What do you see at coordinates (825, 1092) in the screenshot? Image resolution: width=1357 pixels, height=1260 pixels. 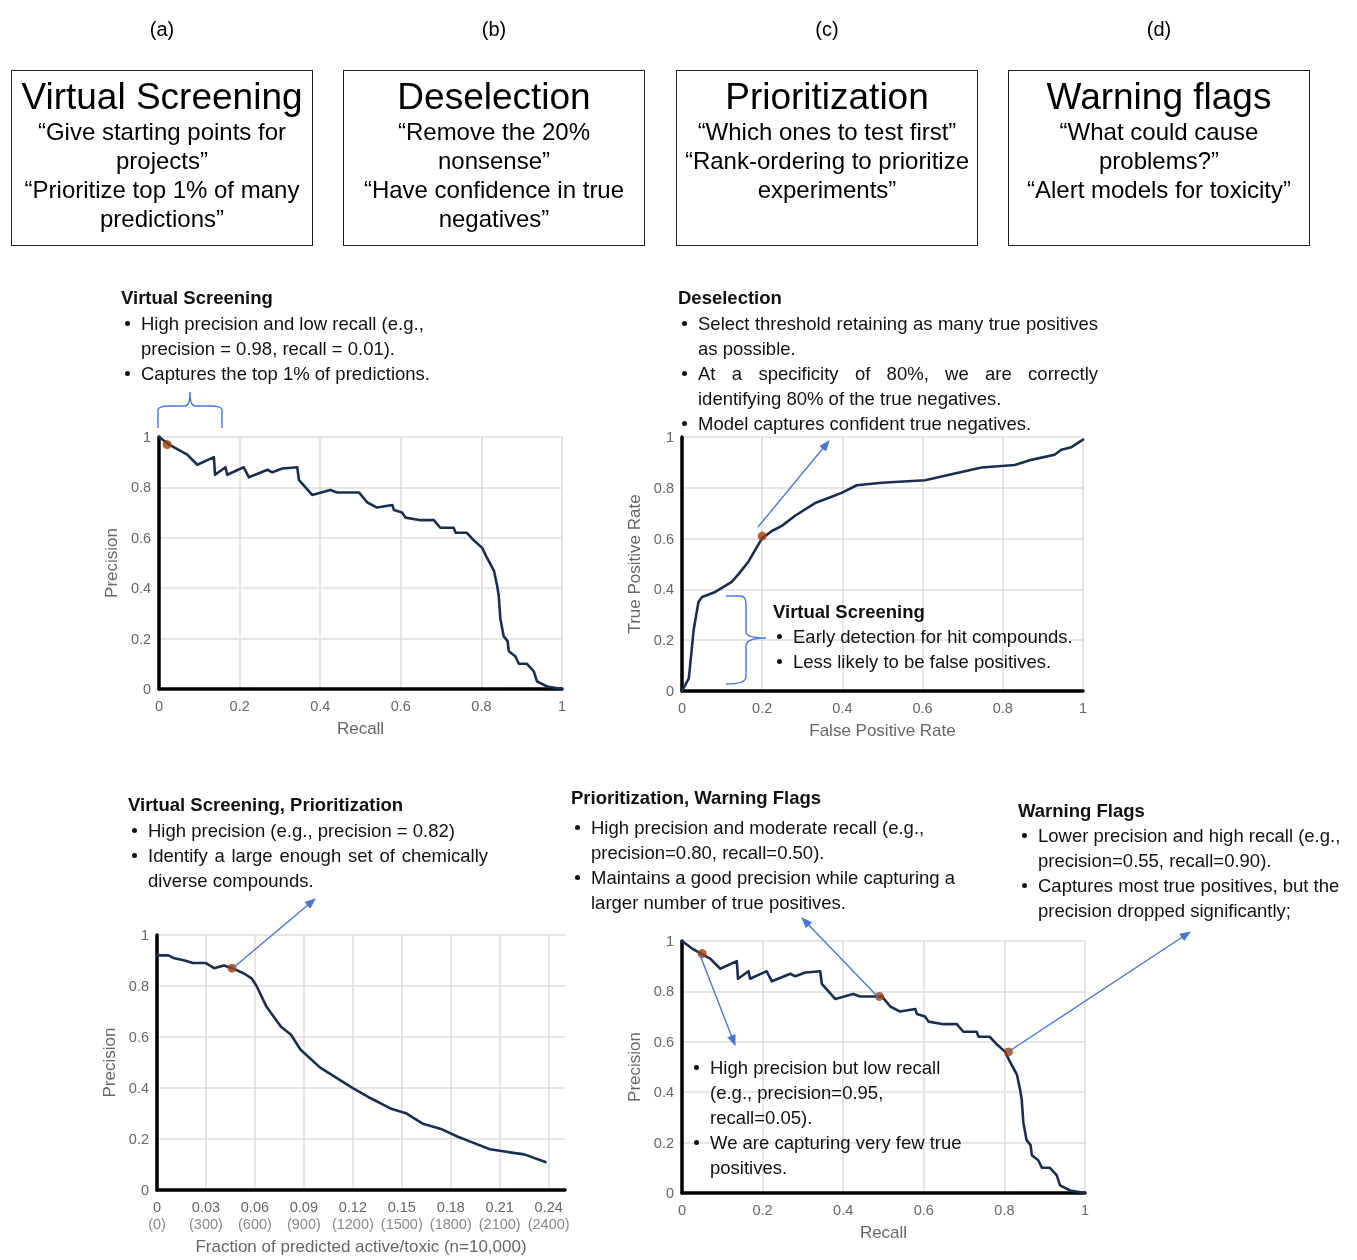 I see `annotation: High precision but low recall (e.g., precision=0.95, recall=0.05).` at bounding box center [825, 1092].